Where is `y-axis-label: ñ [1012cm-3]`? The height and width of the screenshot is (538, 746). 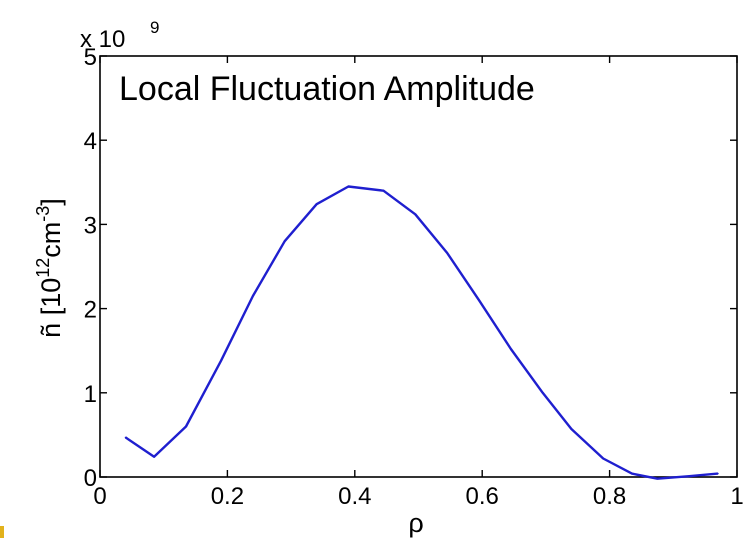
y-axis-label: ñ [1012cm-3] is located at coordinates (49, 268).